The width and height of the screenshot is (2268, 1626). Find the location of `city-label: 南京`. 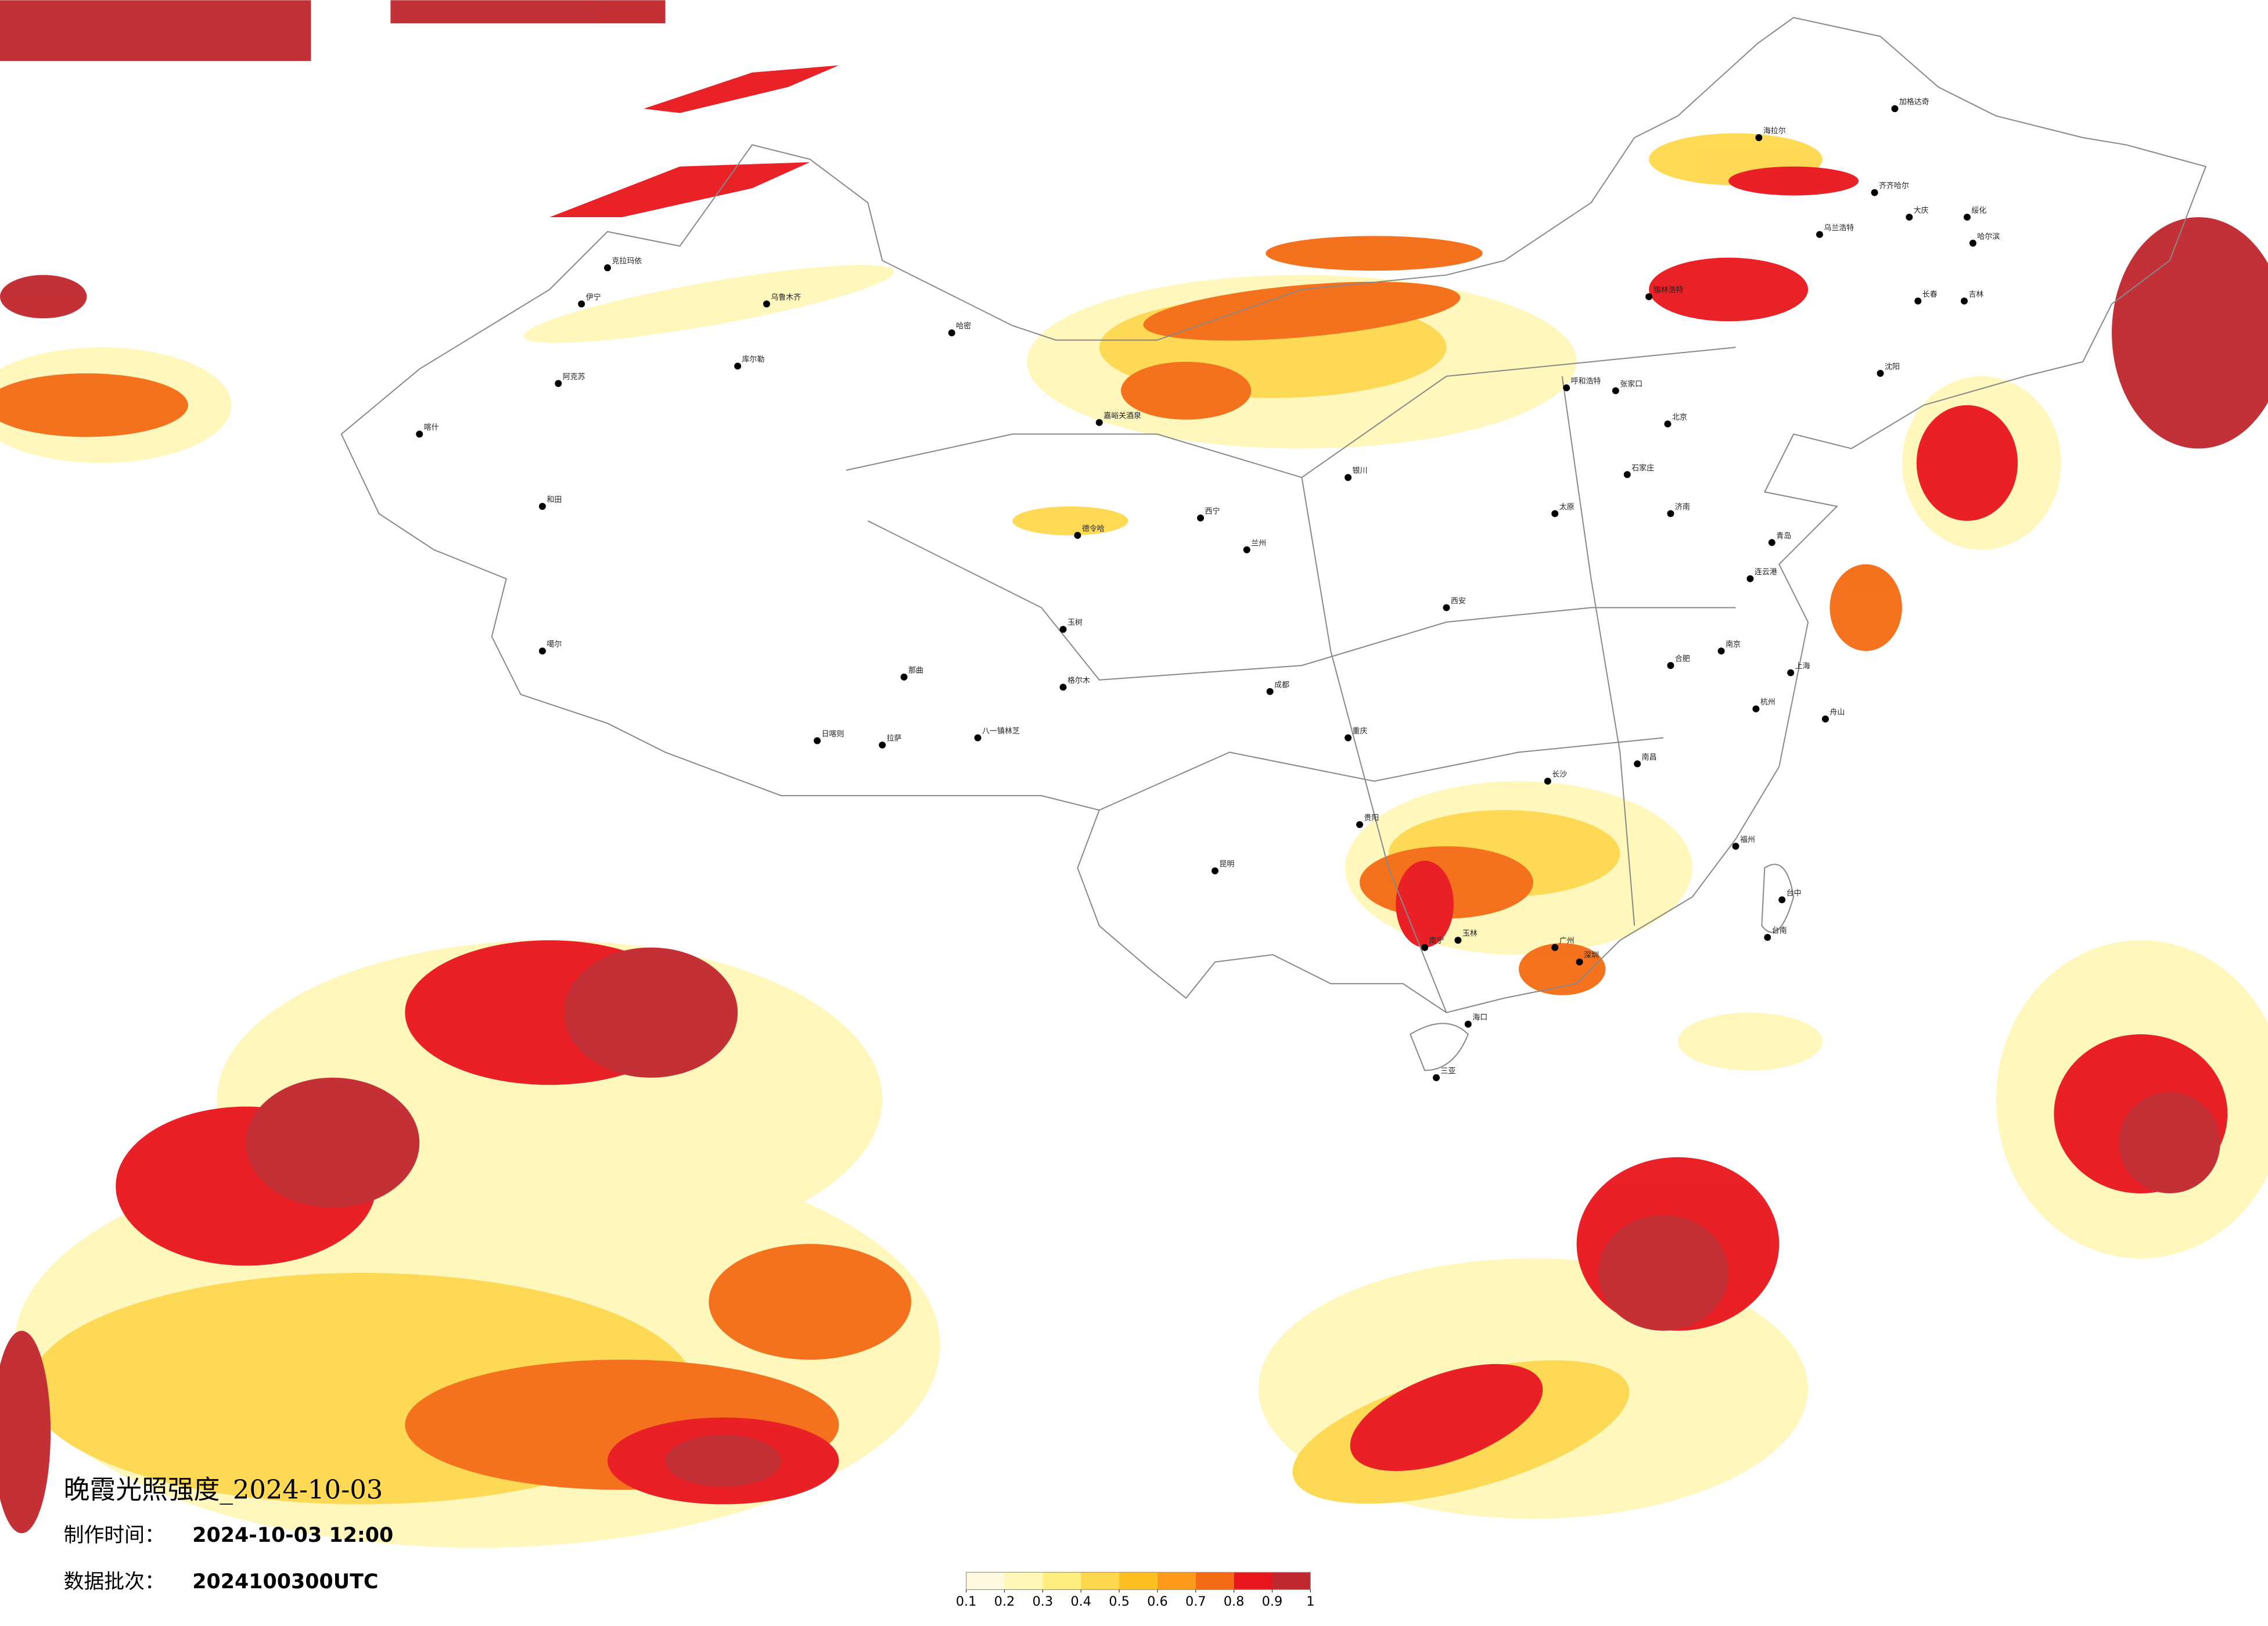

city-label: 南京 is located at coordinates (1733, 644).